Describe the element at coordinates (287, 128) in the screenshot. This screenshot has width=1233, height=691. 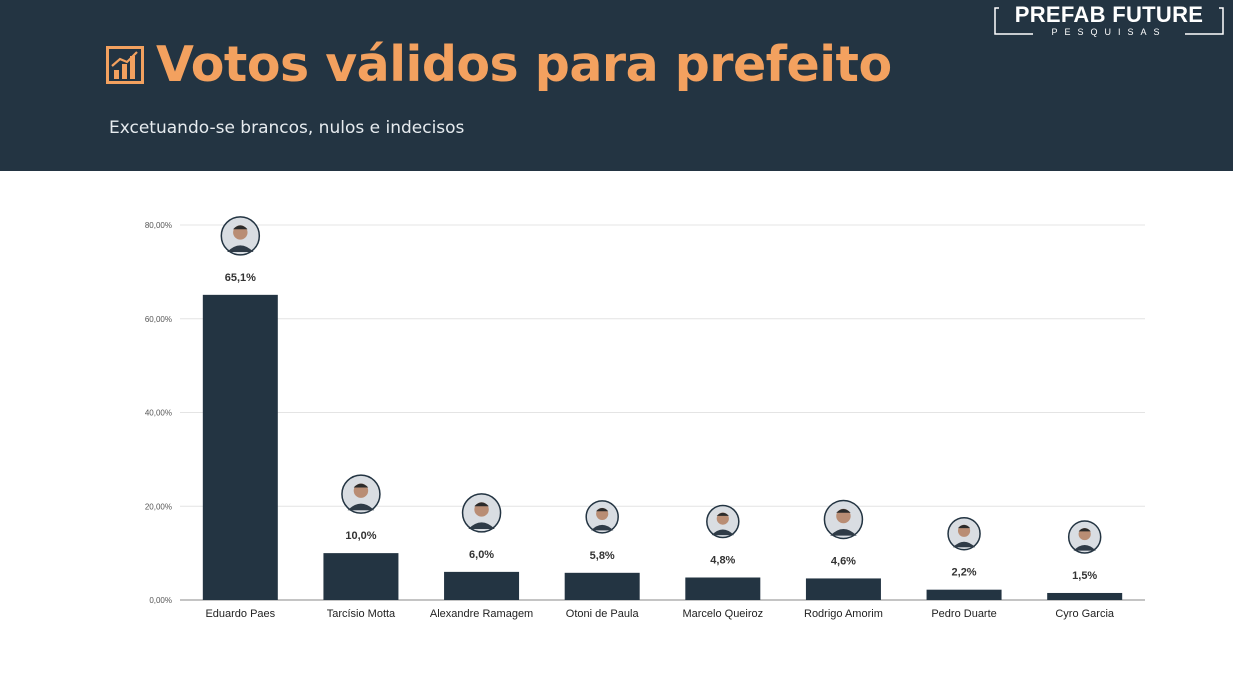
I see `page-subtitle: Excetuando-se brancos, nulos e indecisos` at that location.